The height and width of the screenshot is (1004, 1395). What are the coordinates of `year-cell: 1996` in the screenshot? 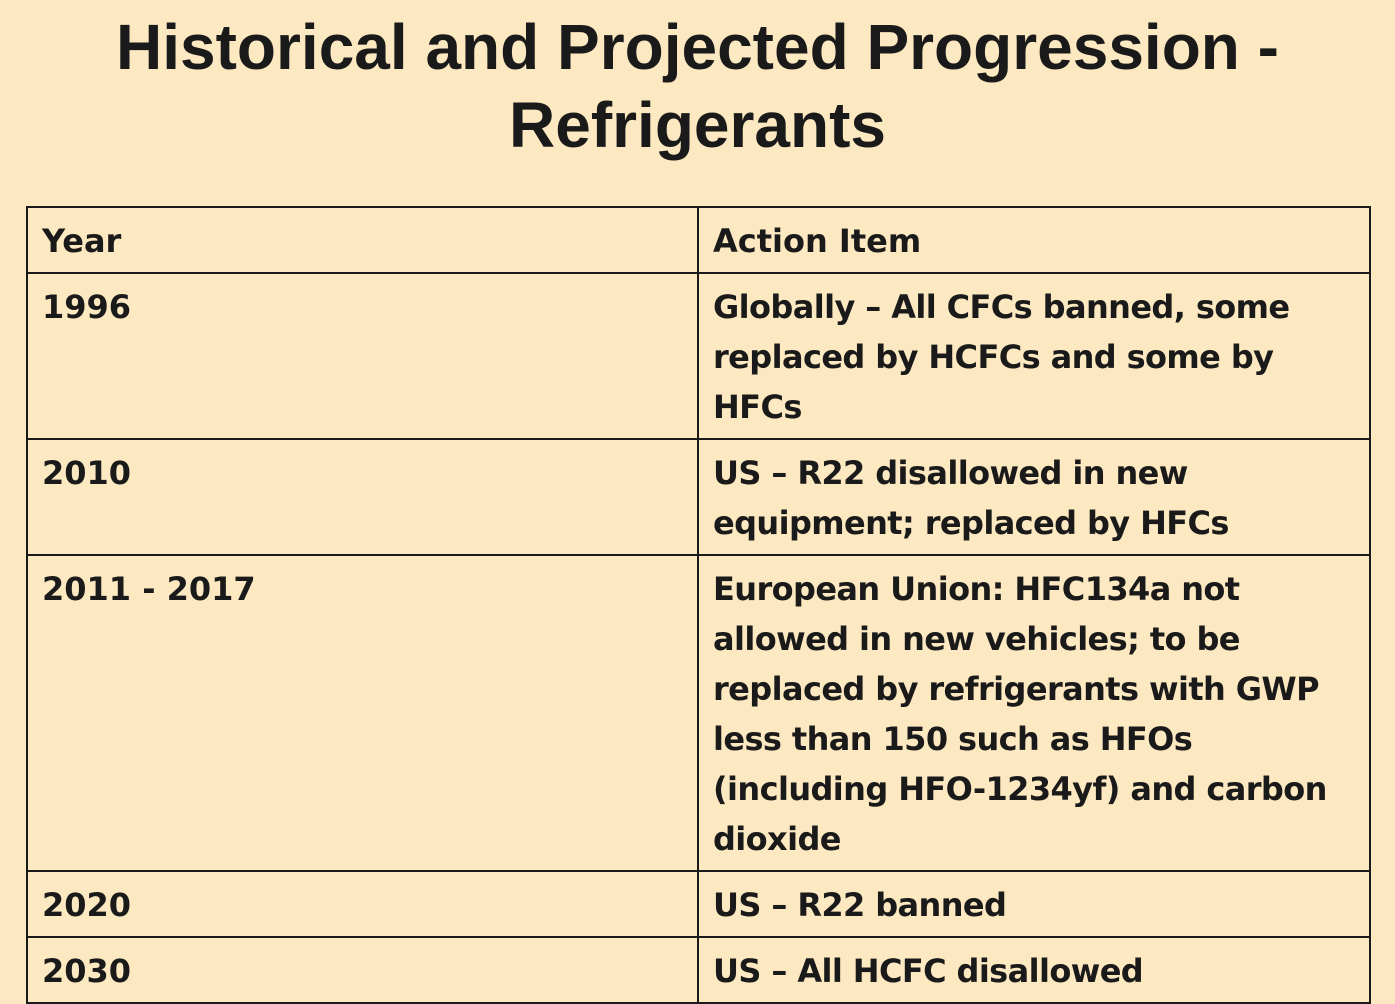 It's located at (362, 356).